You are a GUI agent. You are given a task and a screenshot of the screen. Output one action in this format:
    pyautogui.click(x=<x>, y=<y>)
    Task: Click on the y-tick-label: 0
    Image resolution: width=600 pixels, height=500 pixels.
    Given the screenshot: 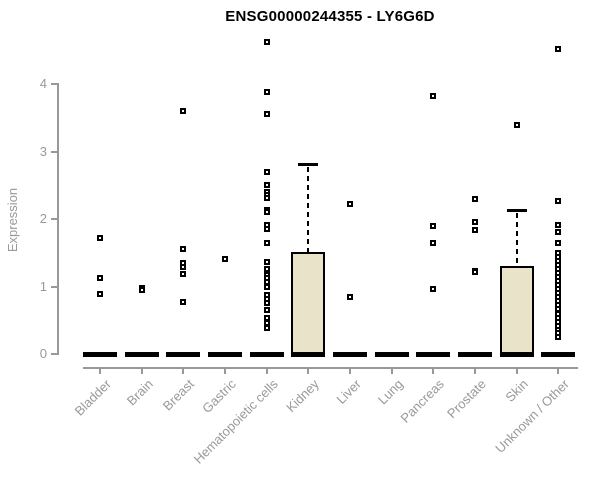 What is the action you would take?
    pyautogui.click(x=43, y=353)
    